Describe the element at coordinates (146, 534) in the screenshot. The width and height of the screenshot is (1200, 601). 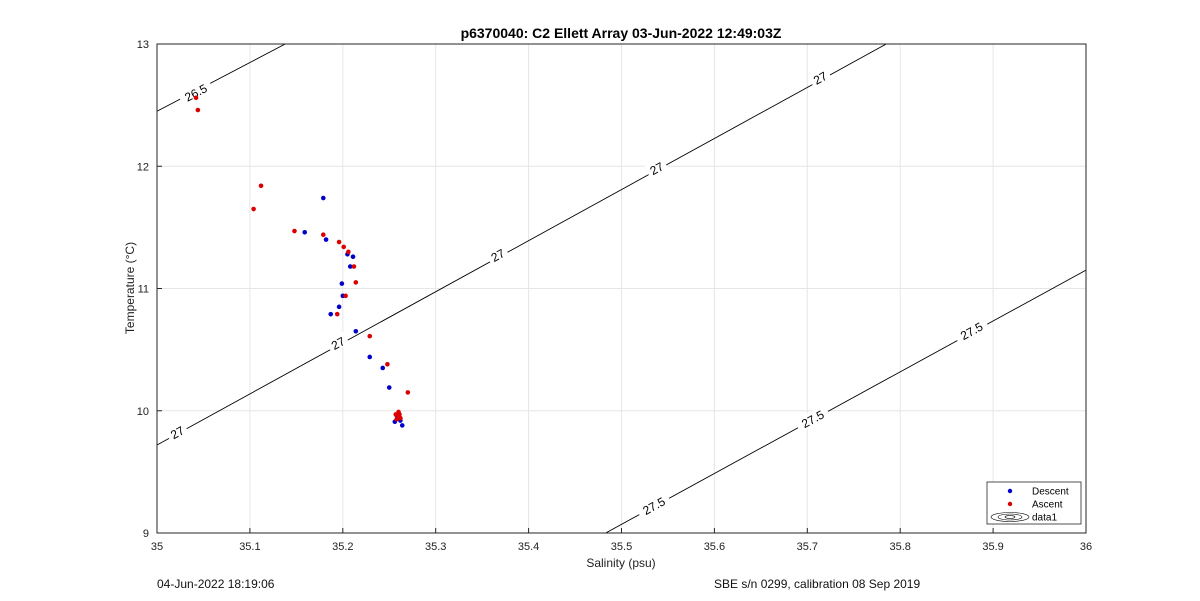
I see `y-tick-label: 9` at that location.